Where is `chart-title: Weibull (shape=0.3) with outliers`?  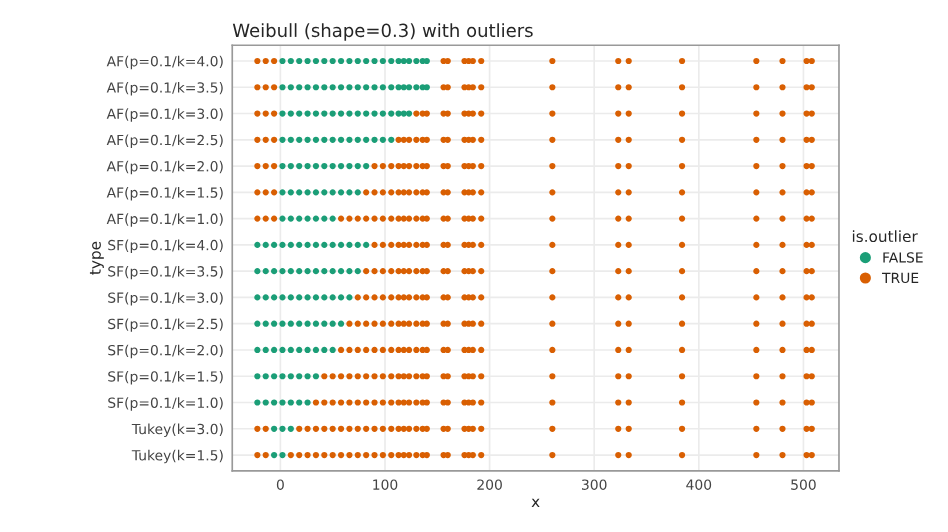
chart-title: Weibull (shape=0.3) with outliers is located at coordinates (382, 32).